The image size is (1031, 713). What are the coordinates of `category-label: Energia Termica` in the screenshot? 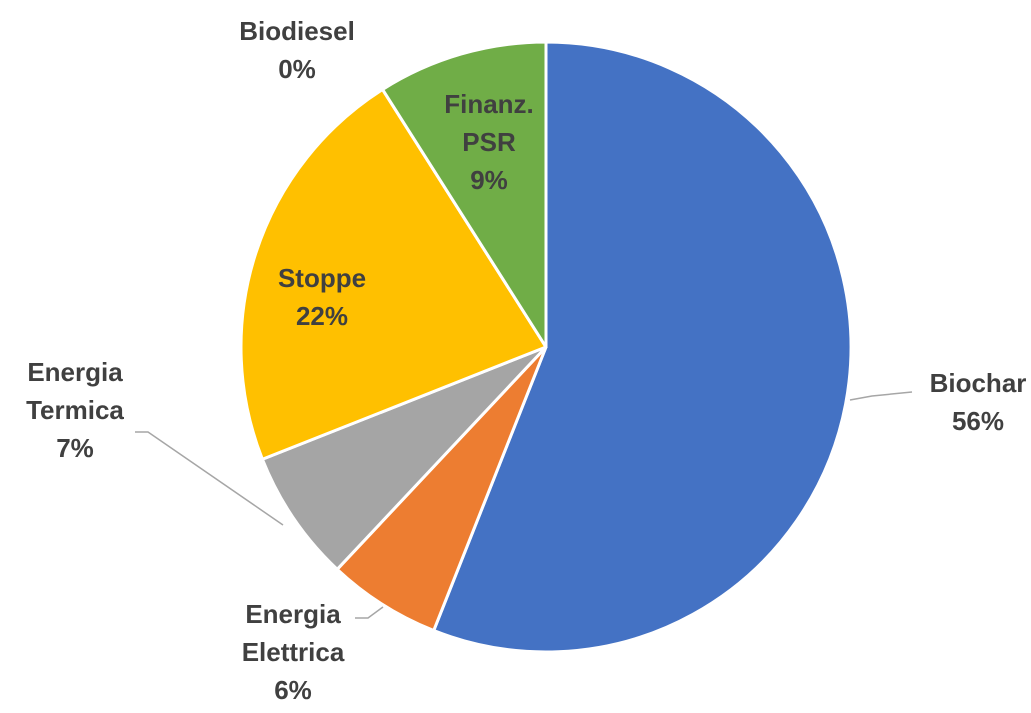 It's located at (75, 391).